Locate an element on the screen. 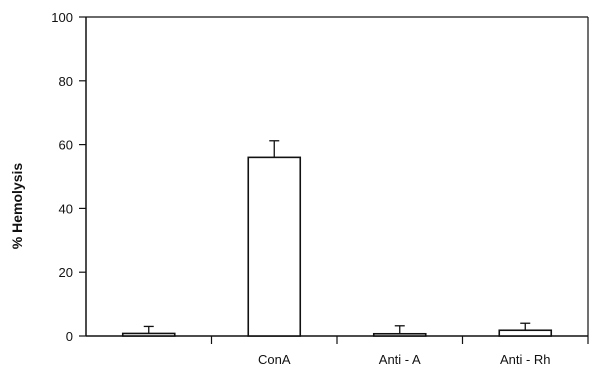  y-axis-title: % Hemolysis is located at coordinates (17, 206).